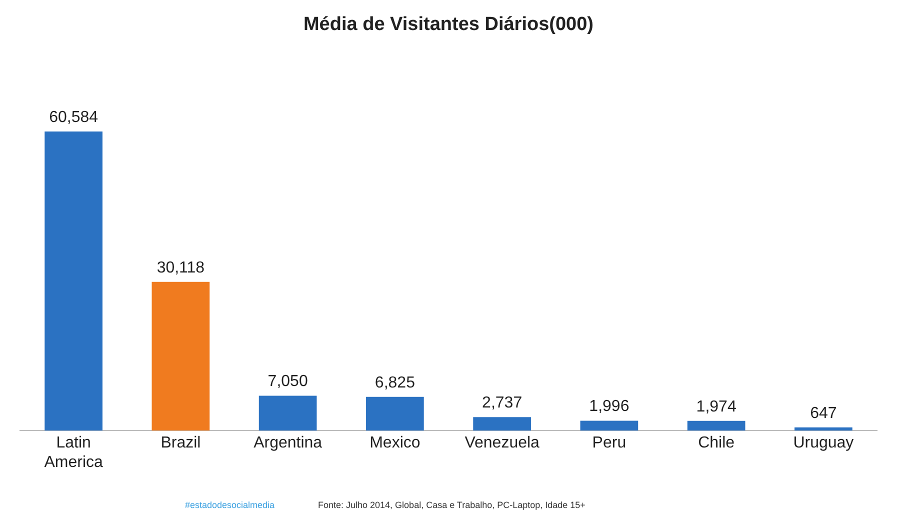 Image resolution: width=897 pixels, height=519 pixels. Describe the element at coordinates (823, 443) in the screenshot. I see `x-tick-label: Uruguay` at that location.